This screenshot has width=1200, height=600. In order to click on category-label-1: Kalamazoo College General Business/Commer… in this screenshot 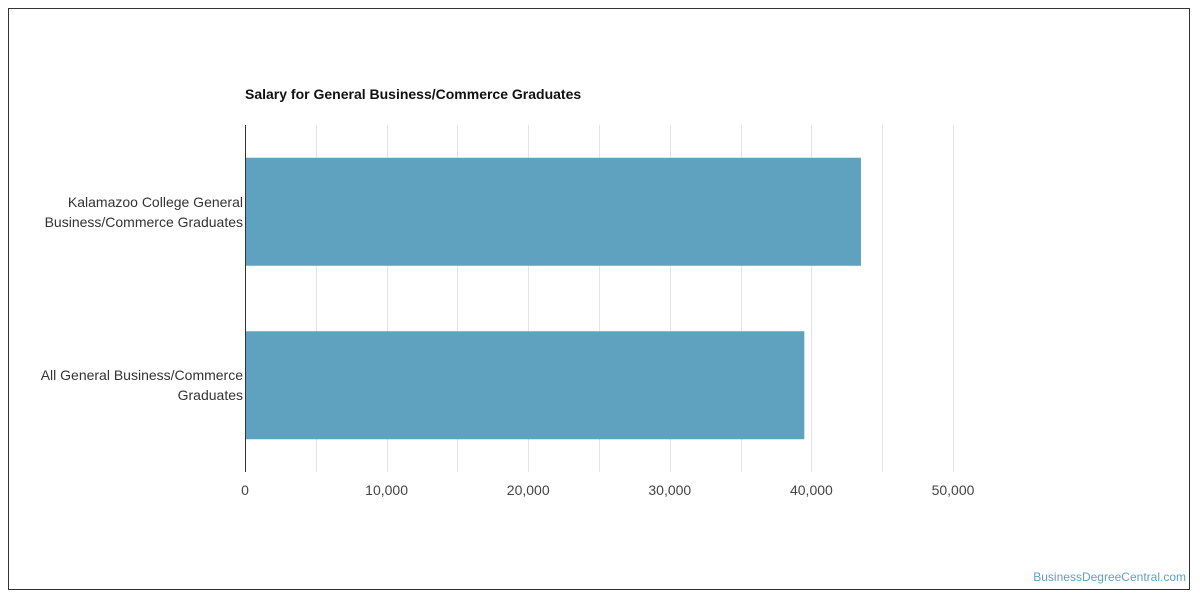, I will do `click(123, 212)`.